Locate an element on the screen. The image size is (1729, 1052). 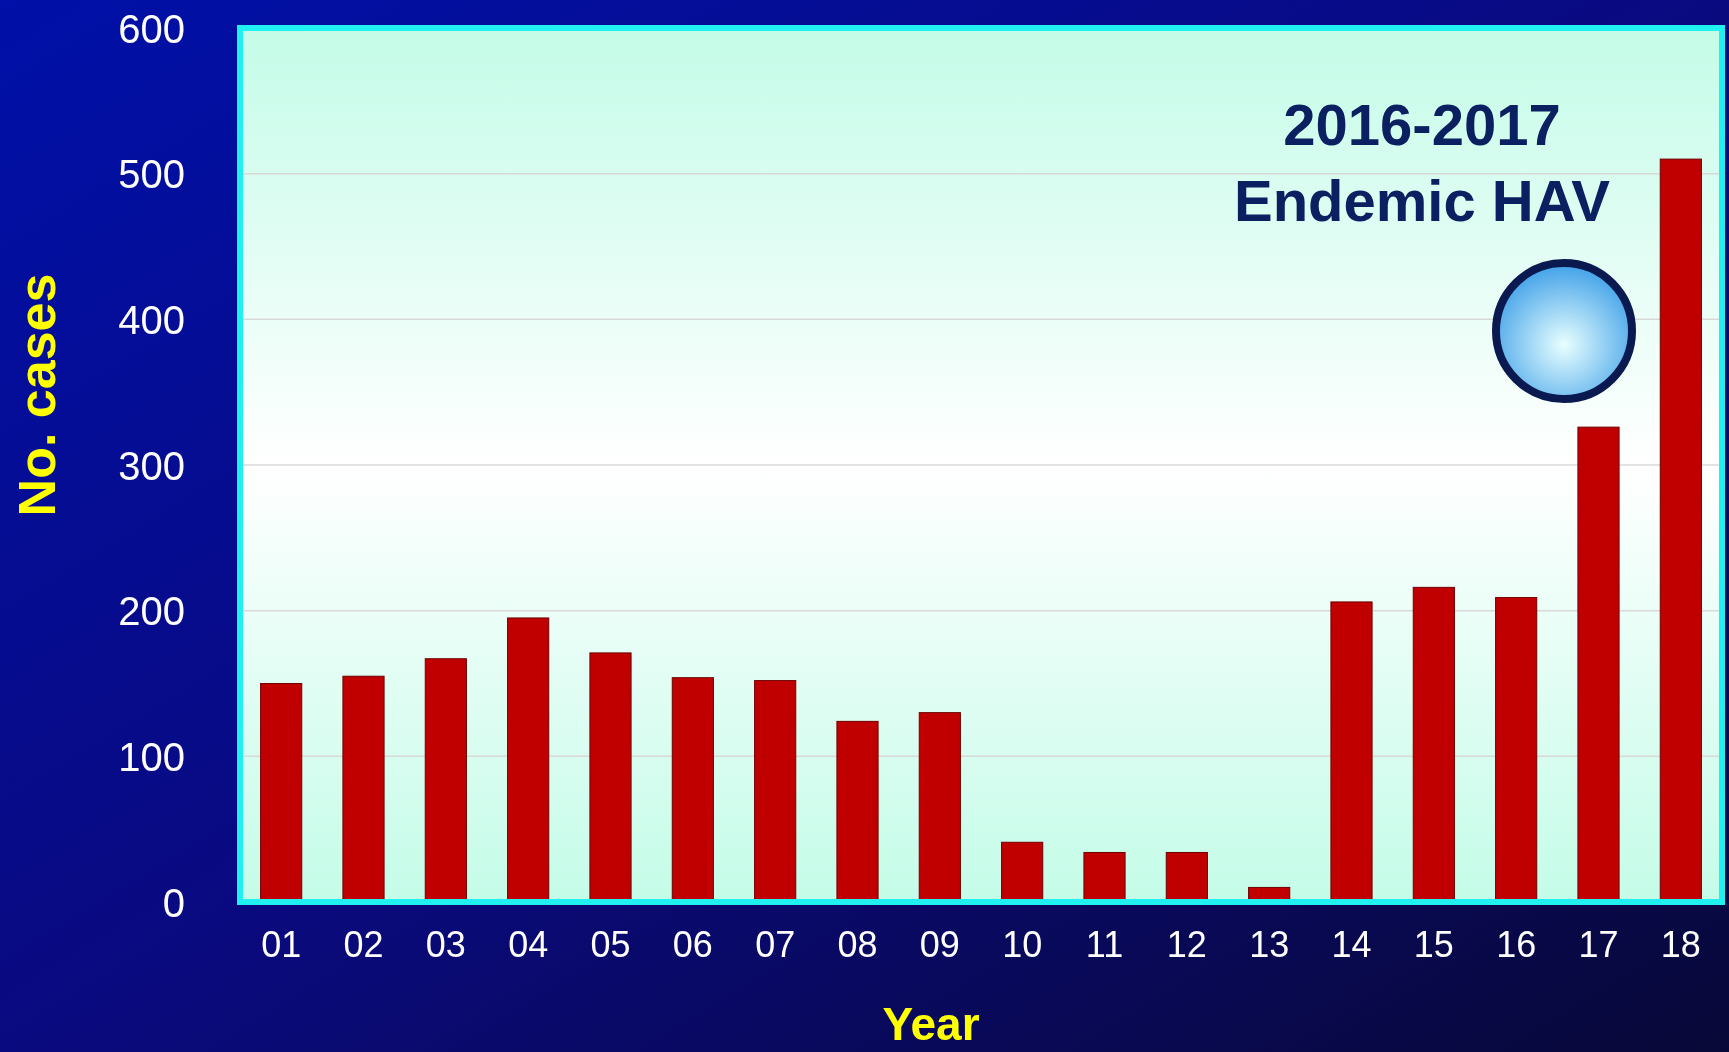
x-tick-label: 16 is located at coordinates (1516, 944).